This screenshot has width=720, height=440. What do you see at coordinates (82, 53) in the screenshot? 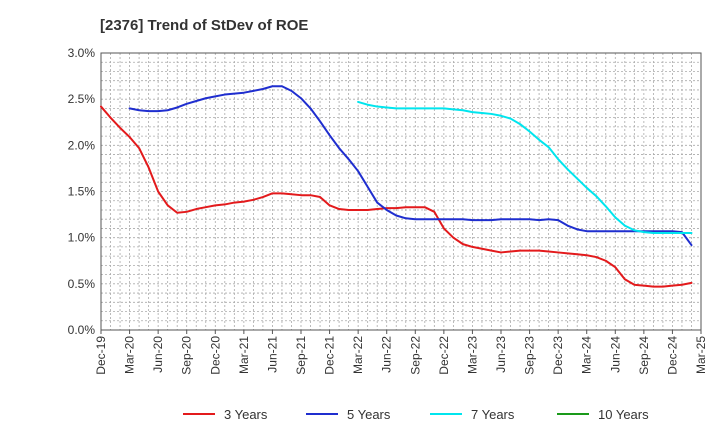
I see `y-tick-label: 3.0%` at bounding box center [82, 53].